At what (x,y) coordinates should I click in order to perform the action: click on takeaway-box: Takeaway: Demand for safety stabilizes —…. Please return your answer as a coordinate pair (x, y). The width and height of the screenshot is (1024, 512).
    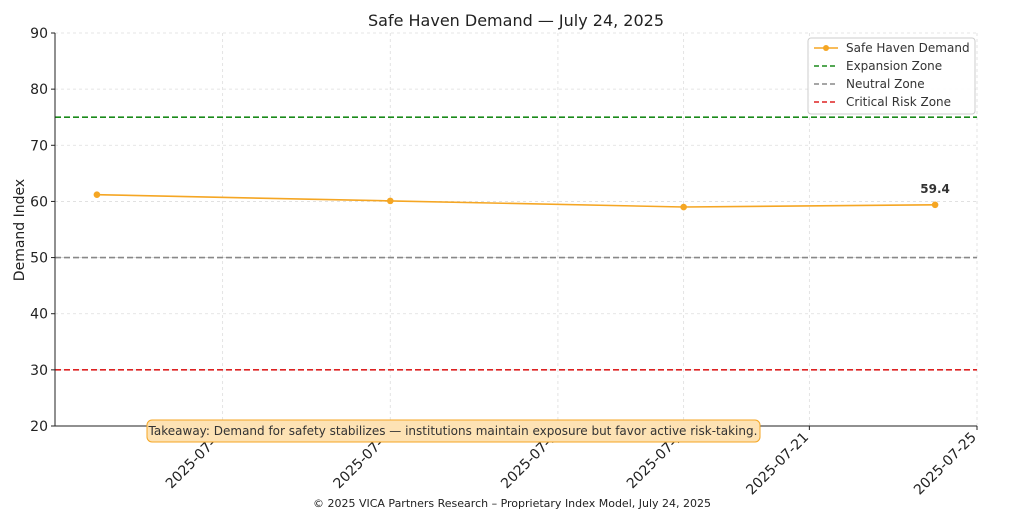
    Looking at the image, I should click on (453, 431).